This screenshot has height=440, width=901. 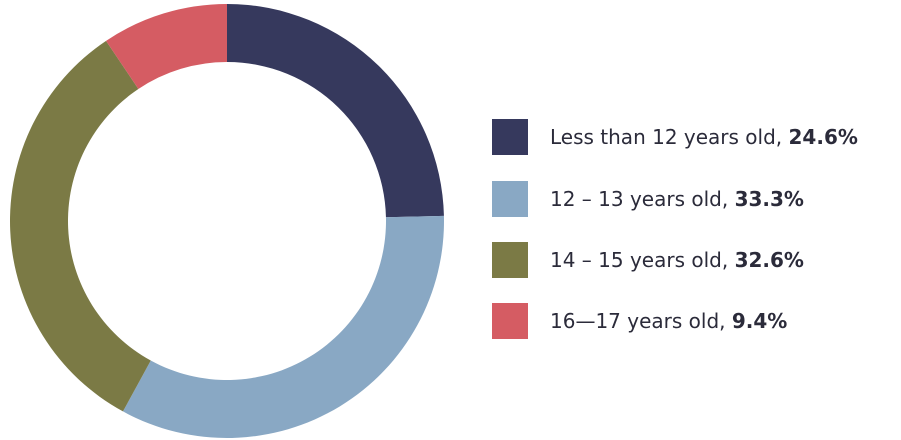 I want to click on legend-value: 24.6%, so click(x=823, y=137).